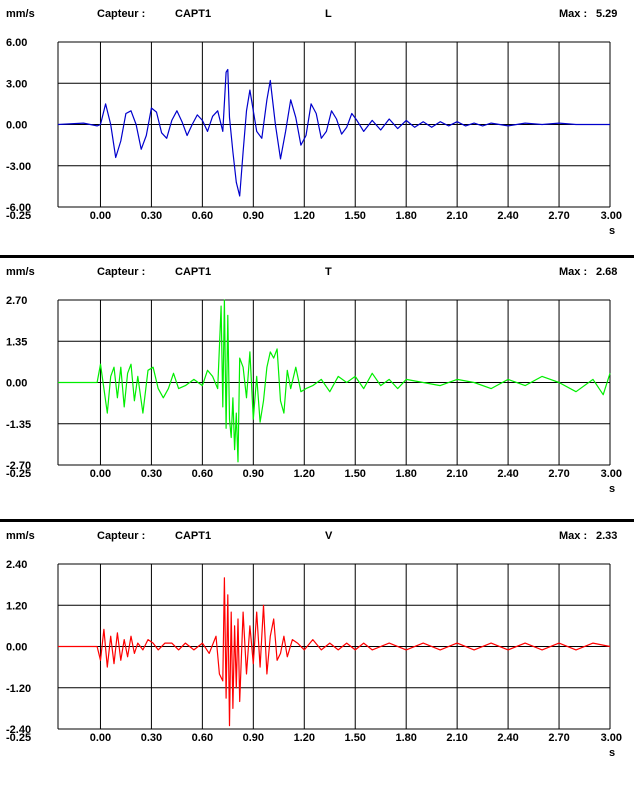  I want to click on y-tick-label: -2.40, so click(18, 730).